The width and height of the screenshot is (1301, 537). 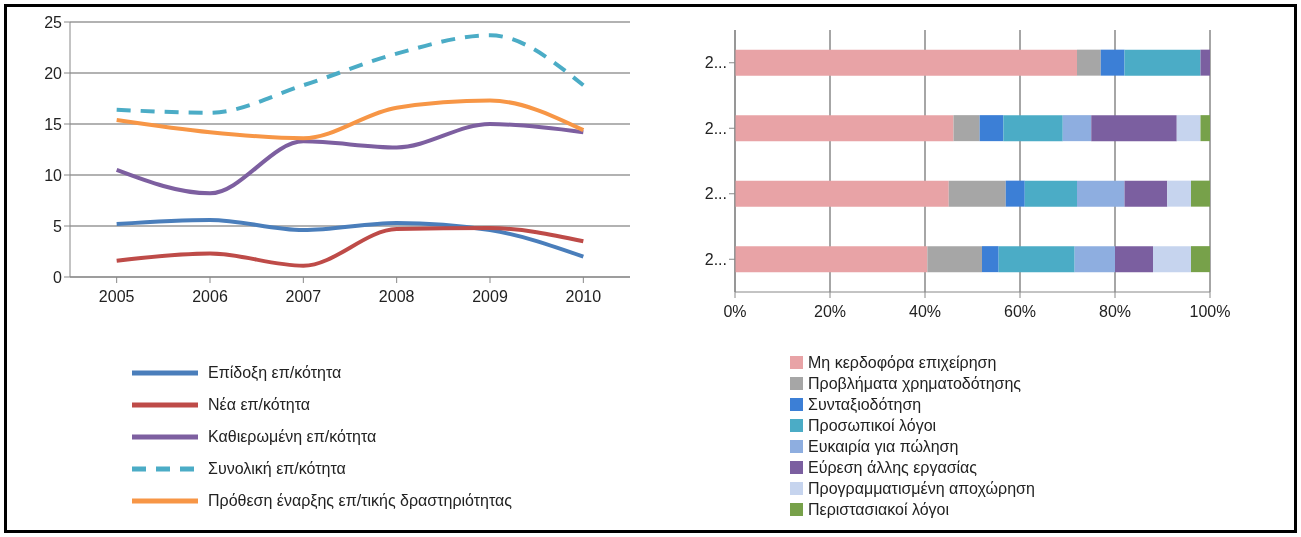 What do you see at coordinates (360, 501) in the screenshot?
I see `legend-label: Πρόθεση έναρξης επ/τικής δραστηριότητας` at bounding box center [360, 501].